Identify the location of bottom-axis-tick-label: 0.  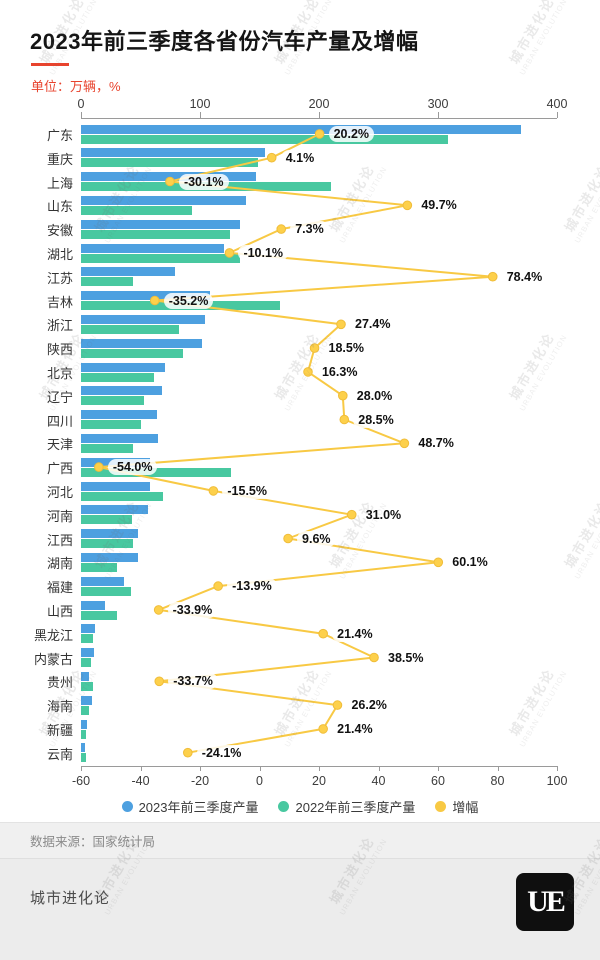
(259, 781).